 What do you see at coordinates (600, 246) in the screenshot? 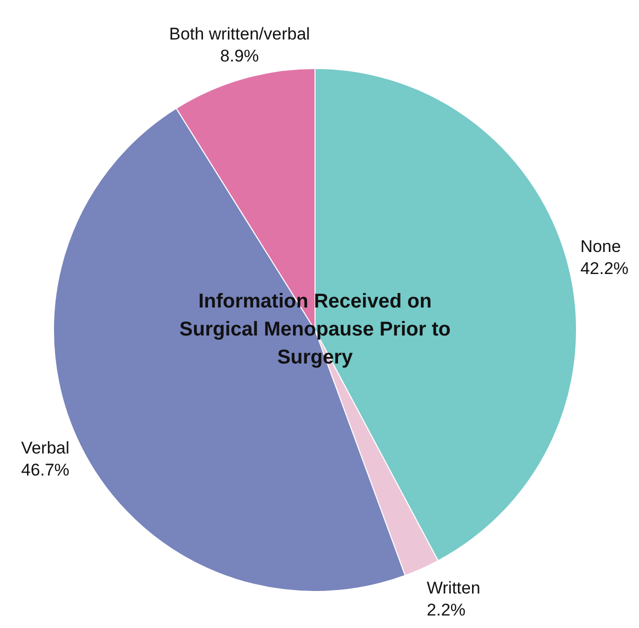
I see `slice-label: None` at bounding box center [600, 246].